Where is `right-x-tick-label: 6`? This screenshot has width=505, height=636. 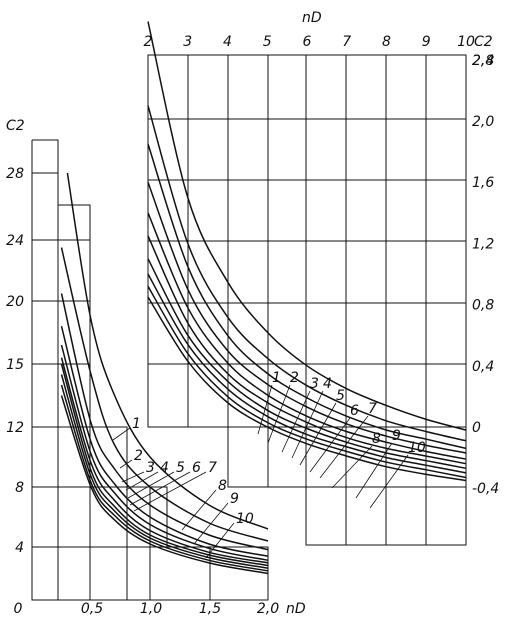
right-x-tick-label: 6 is located at coordinates (307, 42).